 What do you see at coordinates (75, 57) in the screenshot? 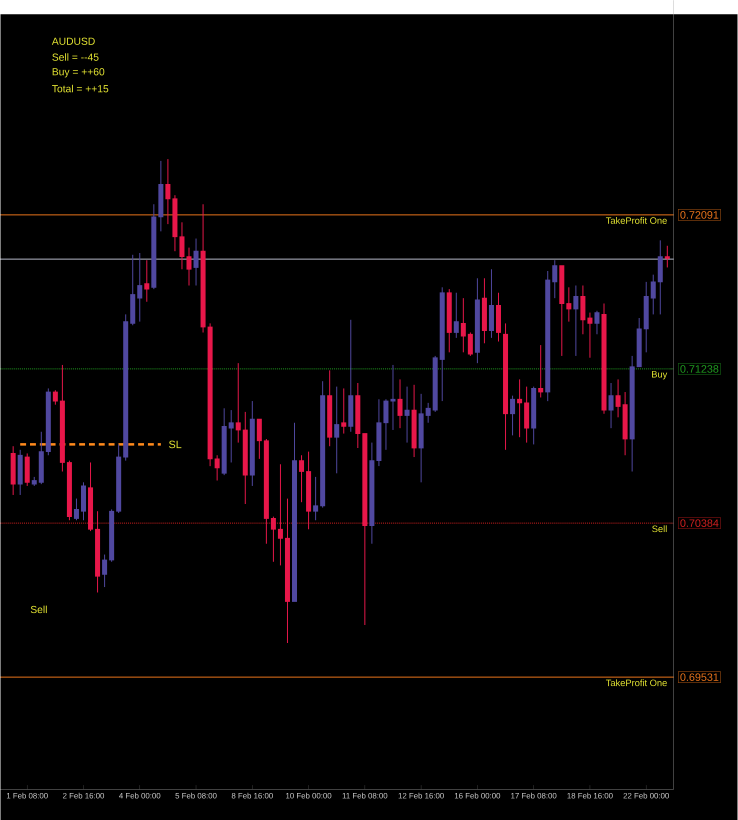
I see `annotation: Sell = --45` at bounding box center [75, 57].